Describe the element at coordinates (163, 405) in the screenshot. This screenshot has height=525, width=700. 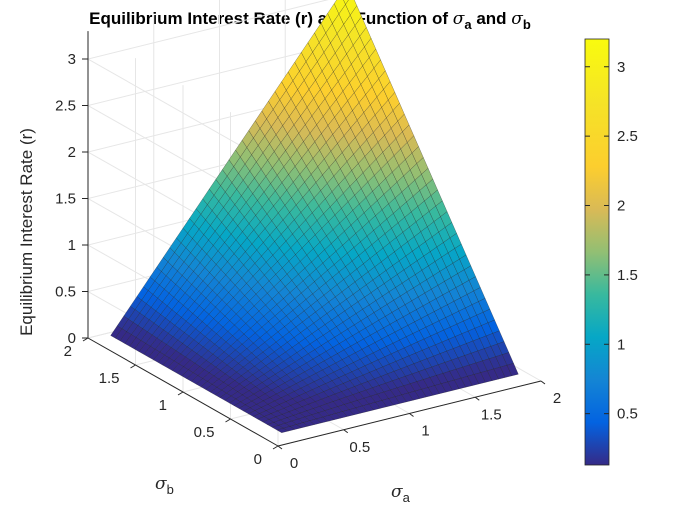
I see `y-tick-label: 1` at that location.